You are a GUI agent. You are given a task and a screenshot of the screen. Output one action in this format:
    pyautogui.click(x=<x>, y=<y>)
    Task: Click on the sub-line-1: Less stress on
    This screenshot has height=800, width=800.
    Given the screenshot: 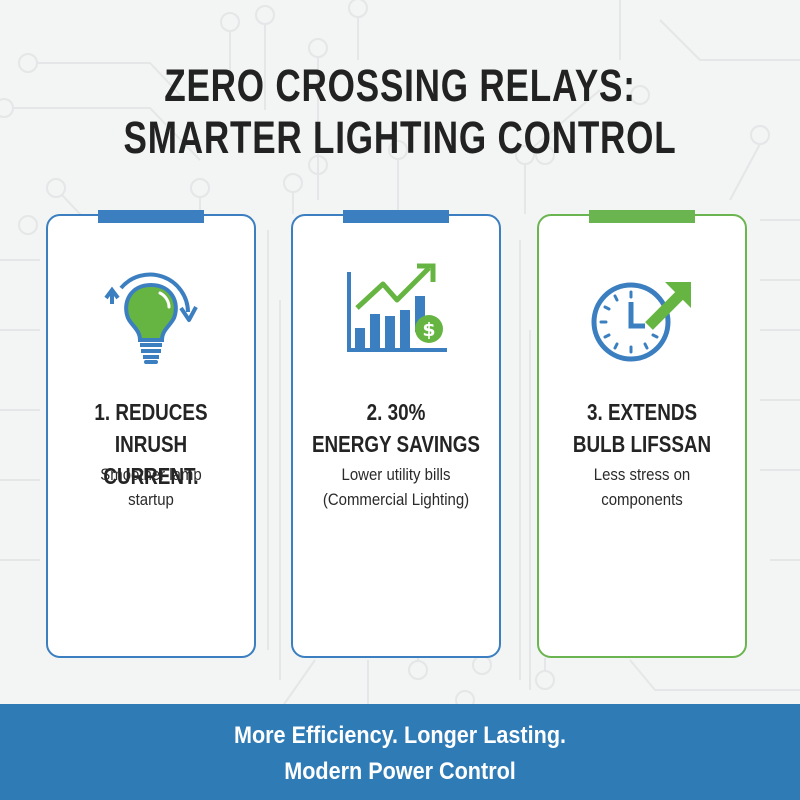 What is the action you would take?
    pyautogui.click(x=642, y=474)
    